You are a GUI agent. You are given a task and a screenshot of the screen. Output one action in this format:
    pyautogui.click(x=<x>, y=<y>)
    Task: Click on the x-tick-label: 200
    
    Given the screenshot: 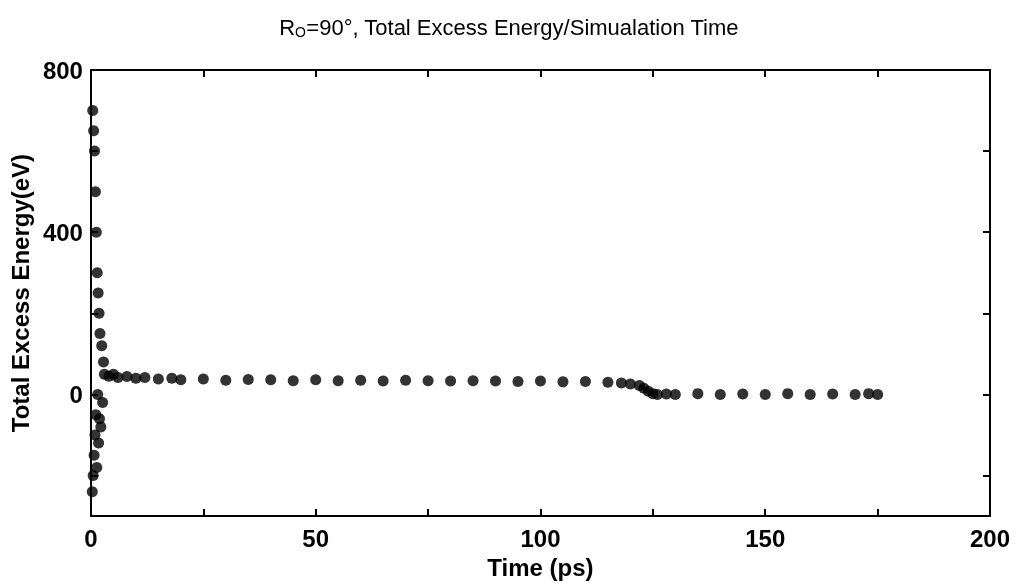 What is the action you would take?
    pyautogui.click(x=990, y=538)
    